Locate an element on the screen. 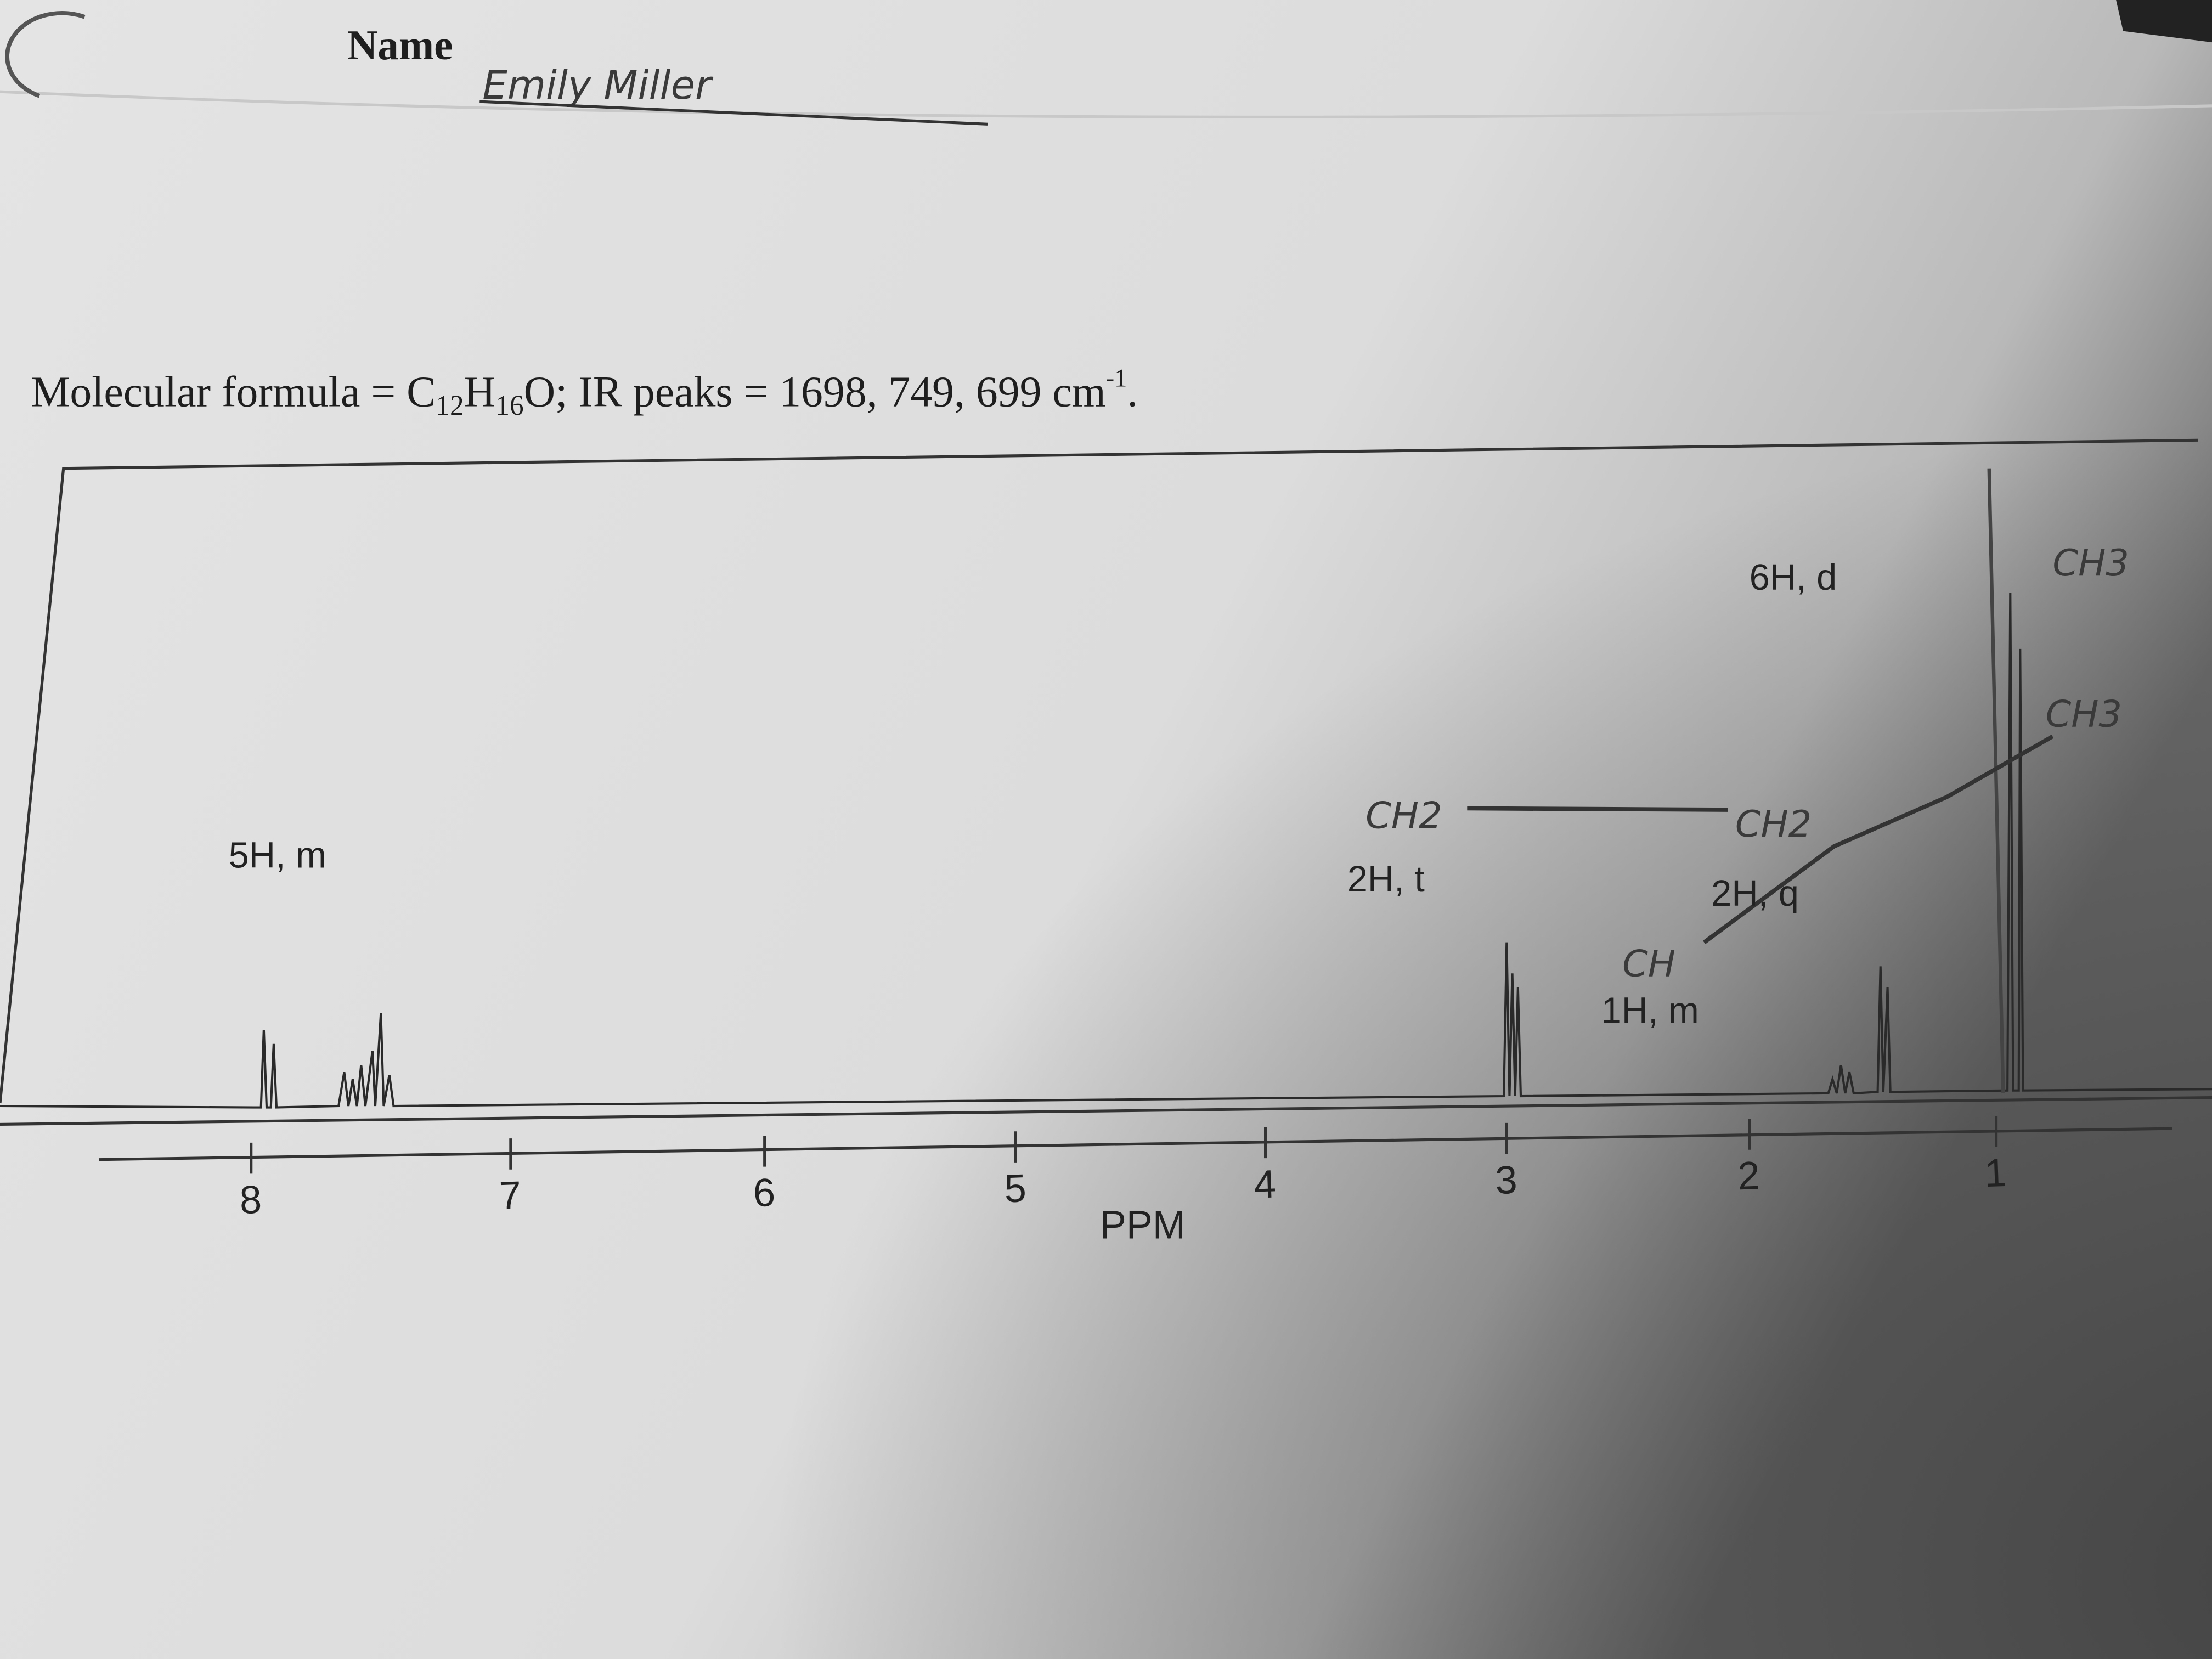 This screenshot has width=2212, height=1659. axis-label: PPM is located at coordinates (1143, 1226).